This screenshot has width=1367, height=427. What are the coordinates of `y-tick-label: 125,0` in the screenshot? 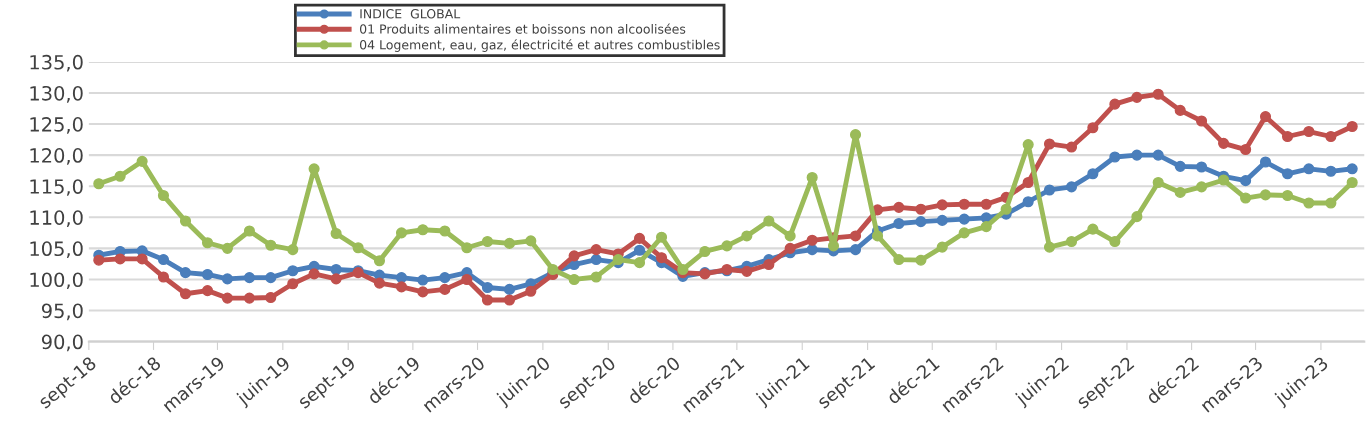 It's located at (56, 125).